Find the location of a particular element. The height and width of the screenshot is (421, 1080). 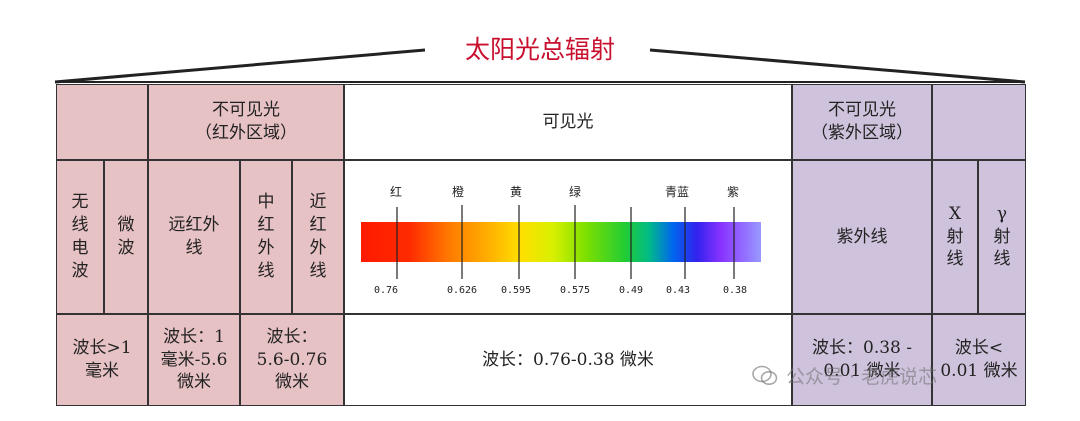

wavelength-tick-value: 0.626 is located at coordinates (462, 290).